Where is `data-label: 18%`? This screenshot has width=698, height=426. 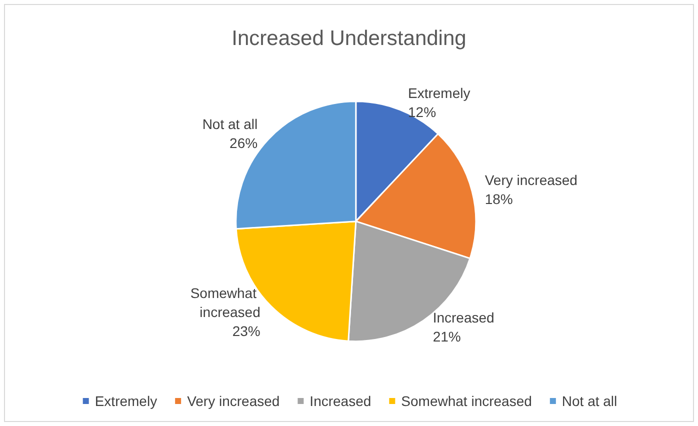 data-label: 18% is located at coordinates (498, 198).